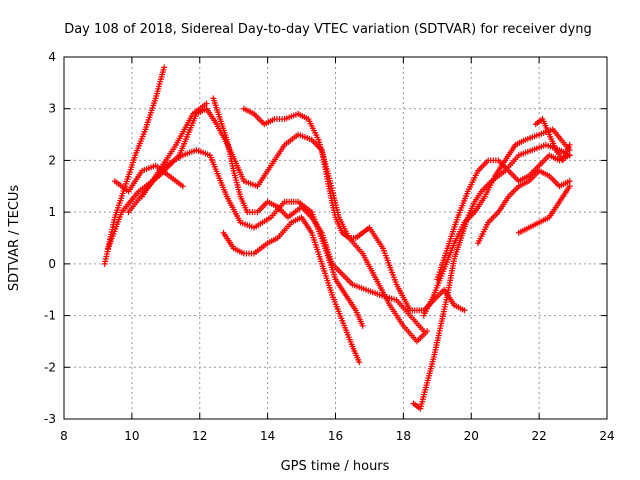 This screenshot has height=480, width=640. Describe the element at coordinates (403, 436) in the screenshot. I see `x-tick-label: 18` at that location.